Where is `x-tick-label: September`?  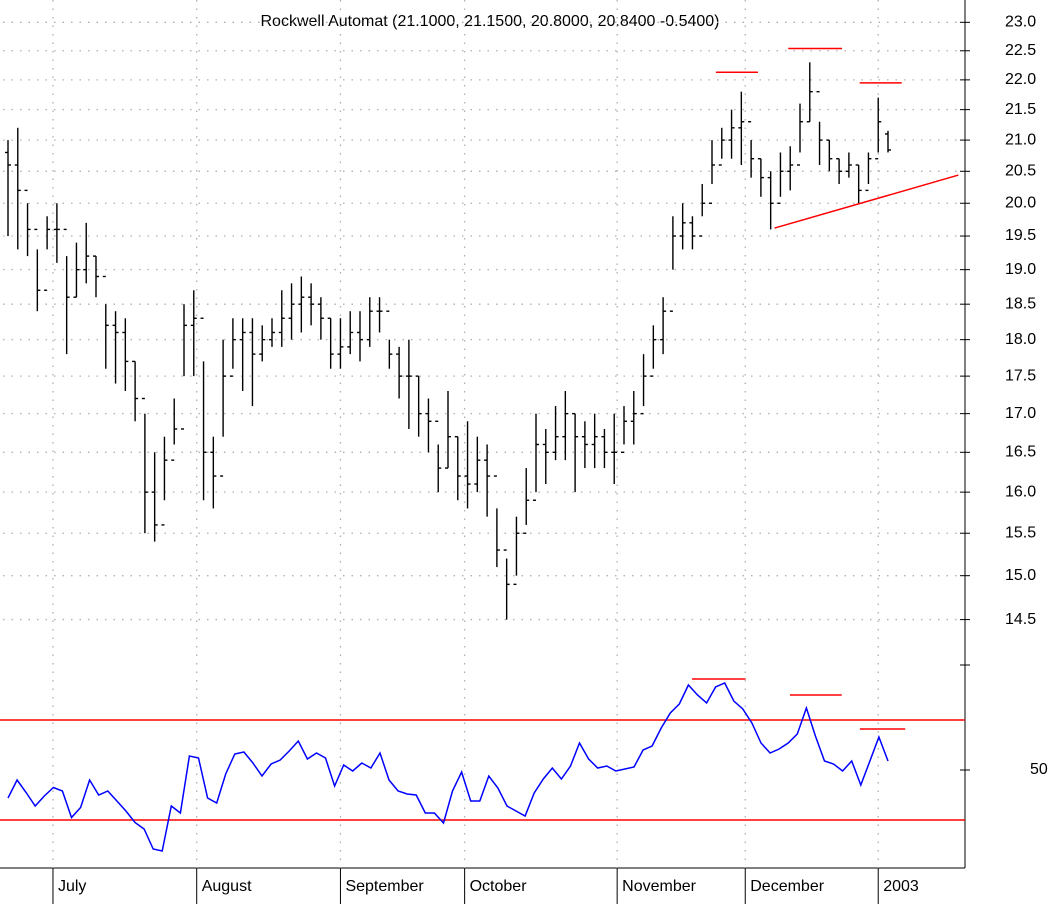
x-tick-label: September is located at coordinates (384, 886).